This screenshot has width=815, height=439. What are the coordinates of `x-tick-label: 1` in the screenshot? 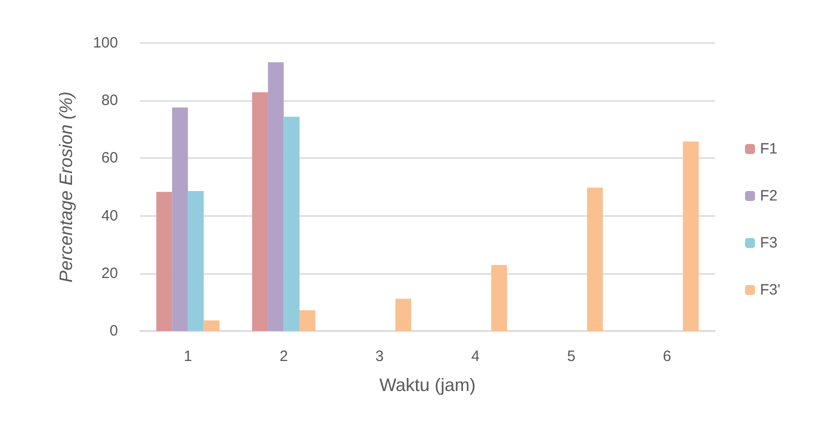 It's located at (188, 356).